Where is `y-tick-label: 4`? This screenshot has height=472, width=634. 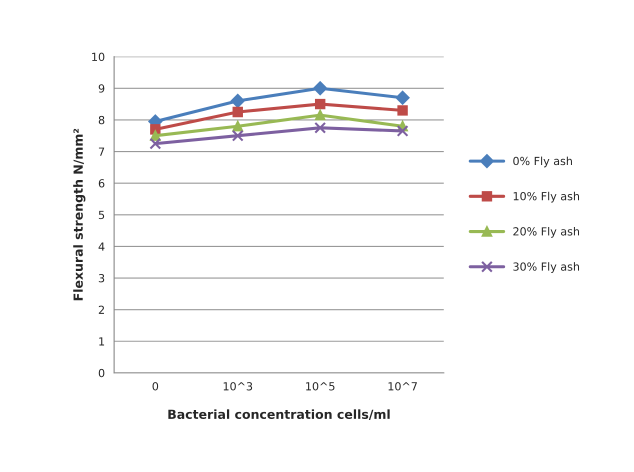 y-tick-label: 4 is located at coordinates (101, 246).